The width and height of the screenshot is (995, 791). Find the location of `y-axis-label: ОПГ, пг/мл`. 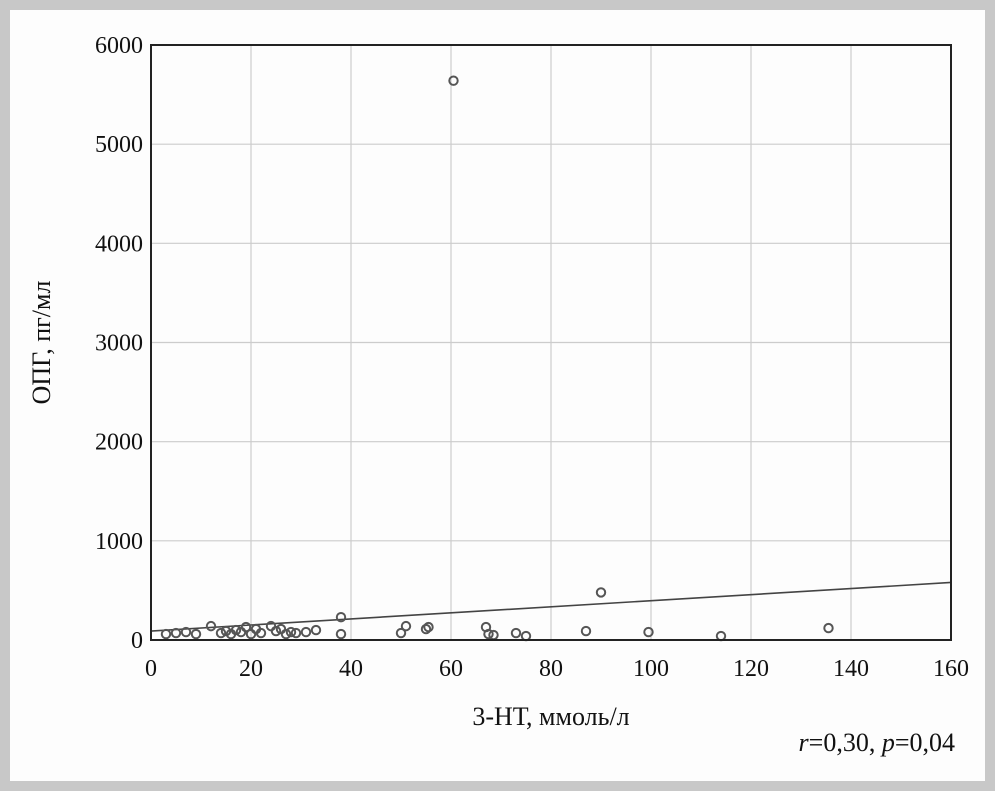

y-axis-label: ОПГ, пг/мл is located at coordinates (41, 343).